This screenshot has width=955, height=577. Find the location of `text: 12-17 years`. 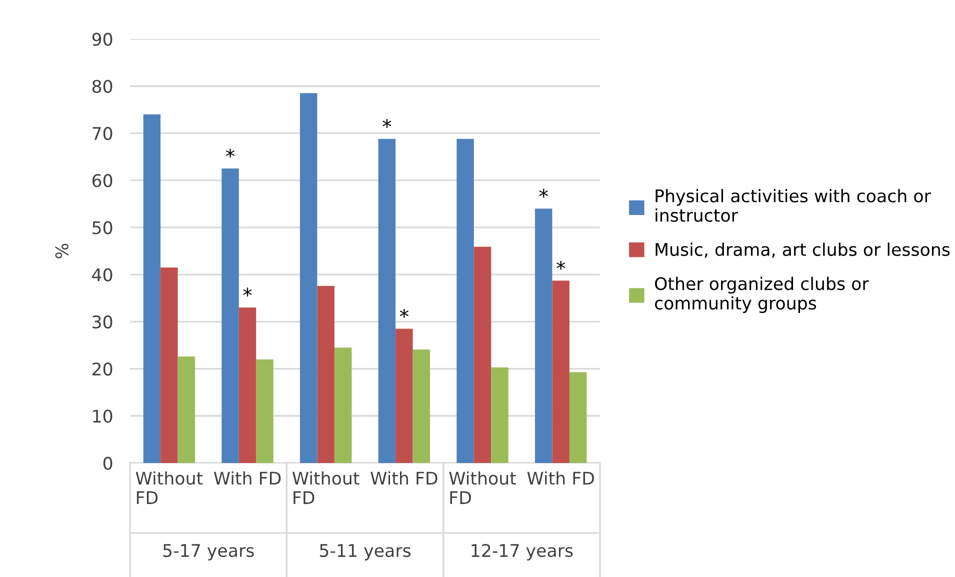

text: 12-17 years is located at coordinates (522, 552).